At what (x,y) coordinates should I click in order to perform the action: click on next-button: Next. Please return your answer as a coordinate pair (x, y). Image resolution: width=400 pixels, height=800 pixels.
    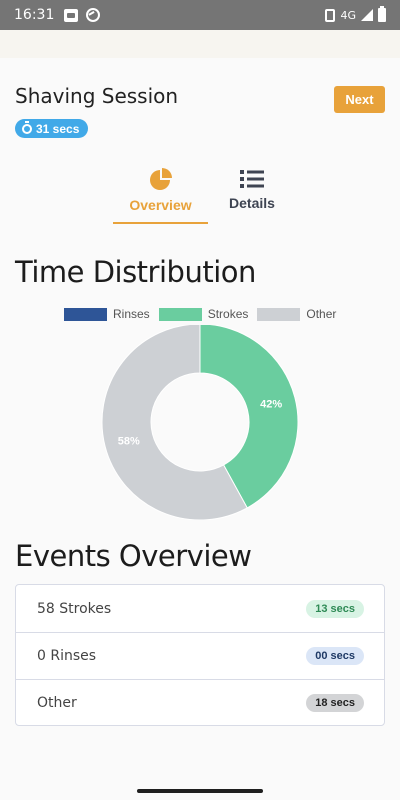
    Looking at the image, I should click on (359, 99).